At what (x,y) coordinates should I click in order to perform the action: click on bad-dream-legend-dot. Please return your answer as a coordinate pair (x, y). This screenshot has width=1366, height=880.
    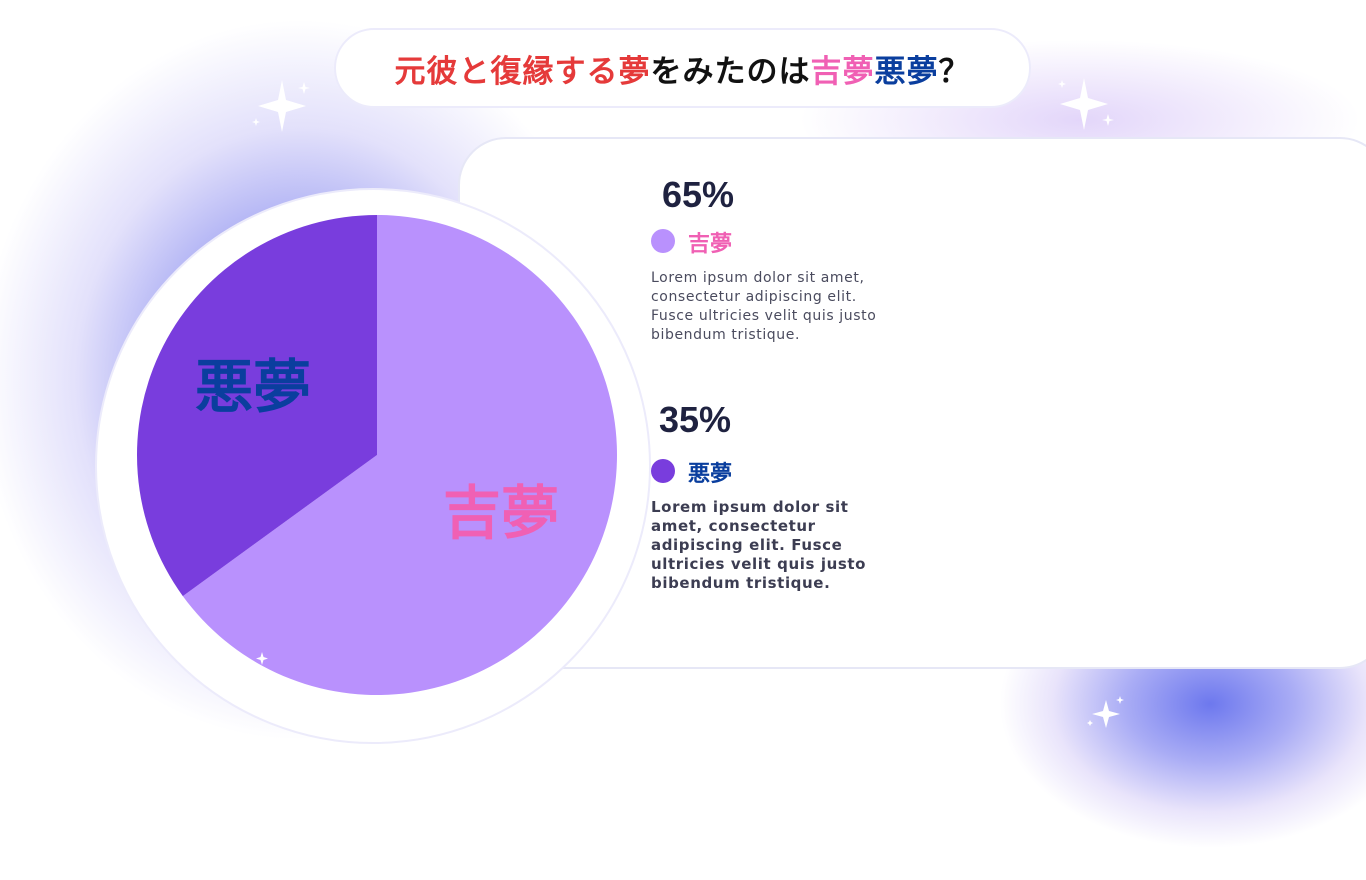
    Looking at the image, I should click on (663, 471).